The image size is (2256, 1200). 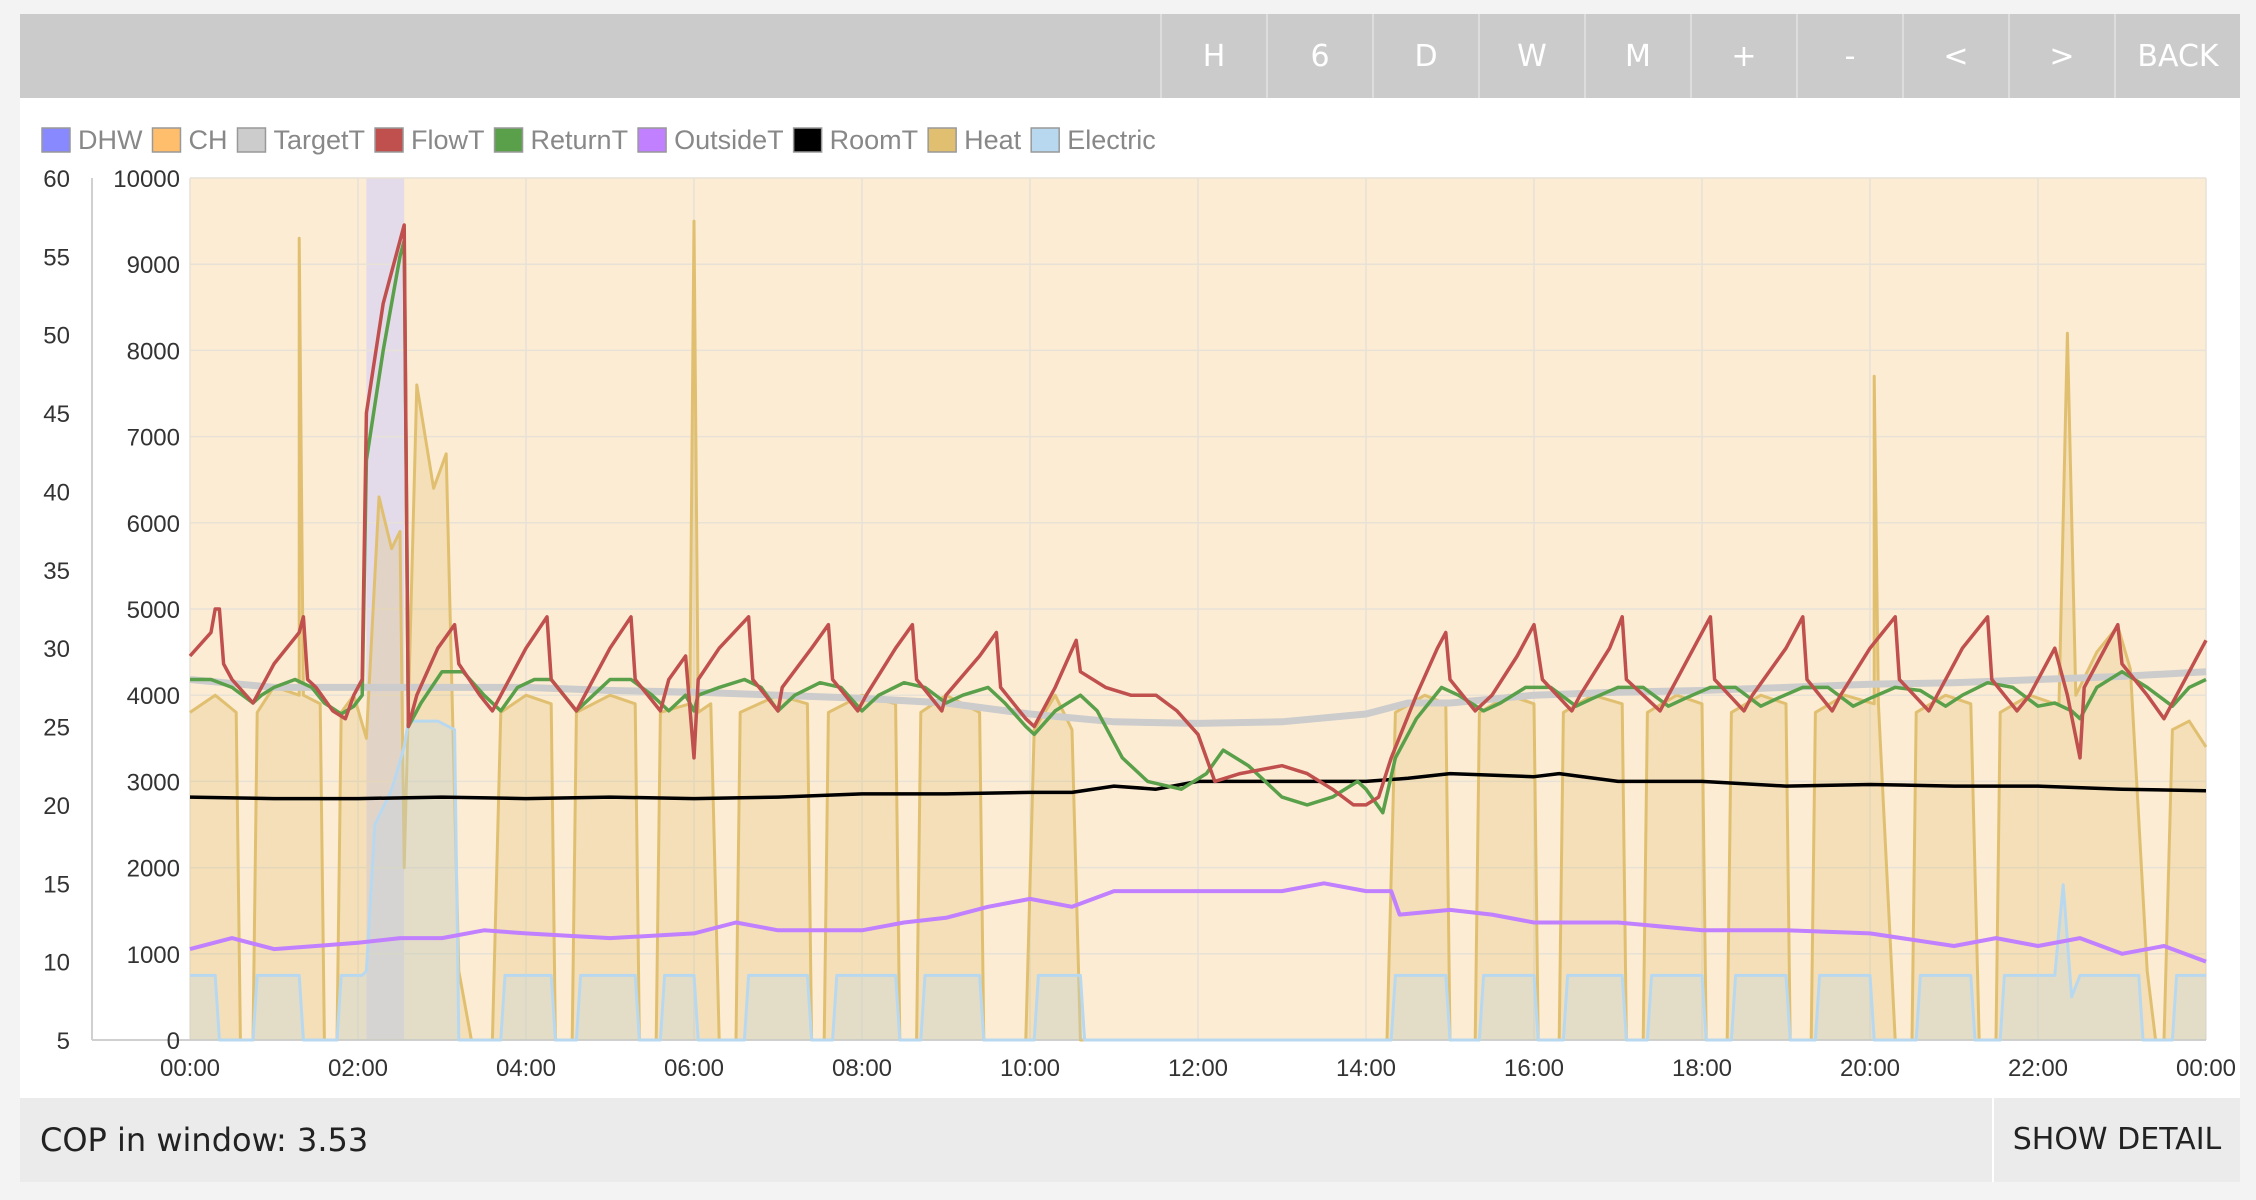 What do you see at coordinates (110, 140) in the screenshot?
I see `legend-label: DHW` at bounding box center [110, 140].